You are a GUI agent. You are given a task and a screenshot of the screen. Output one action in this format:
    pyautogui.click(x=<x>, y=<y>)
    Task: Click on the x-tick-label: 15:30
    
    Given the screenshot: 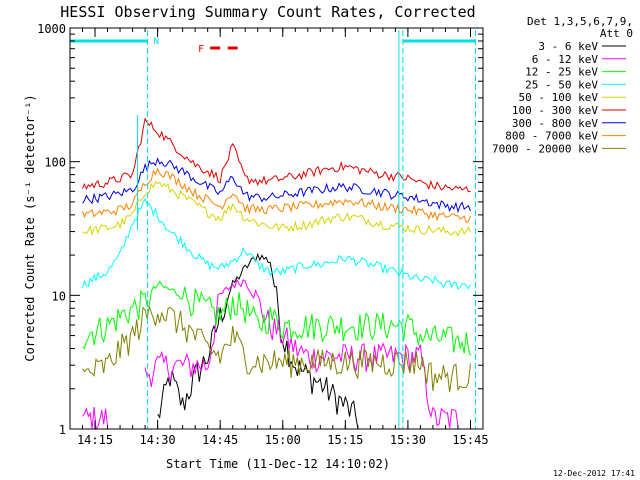 What is the action you would take?
    pyautogui.click(x=408, y=440)
    